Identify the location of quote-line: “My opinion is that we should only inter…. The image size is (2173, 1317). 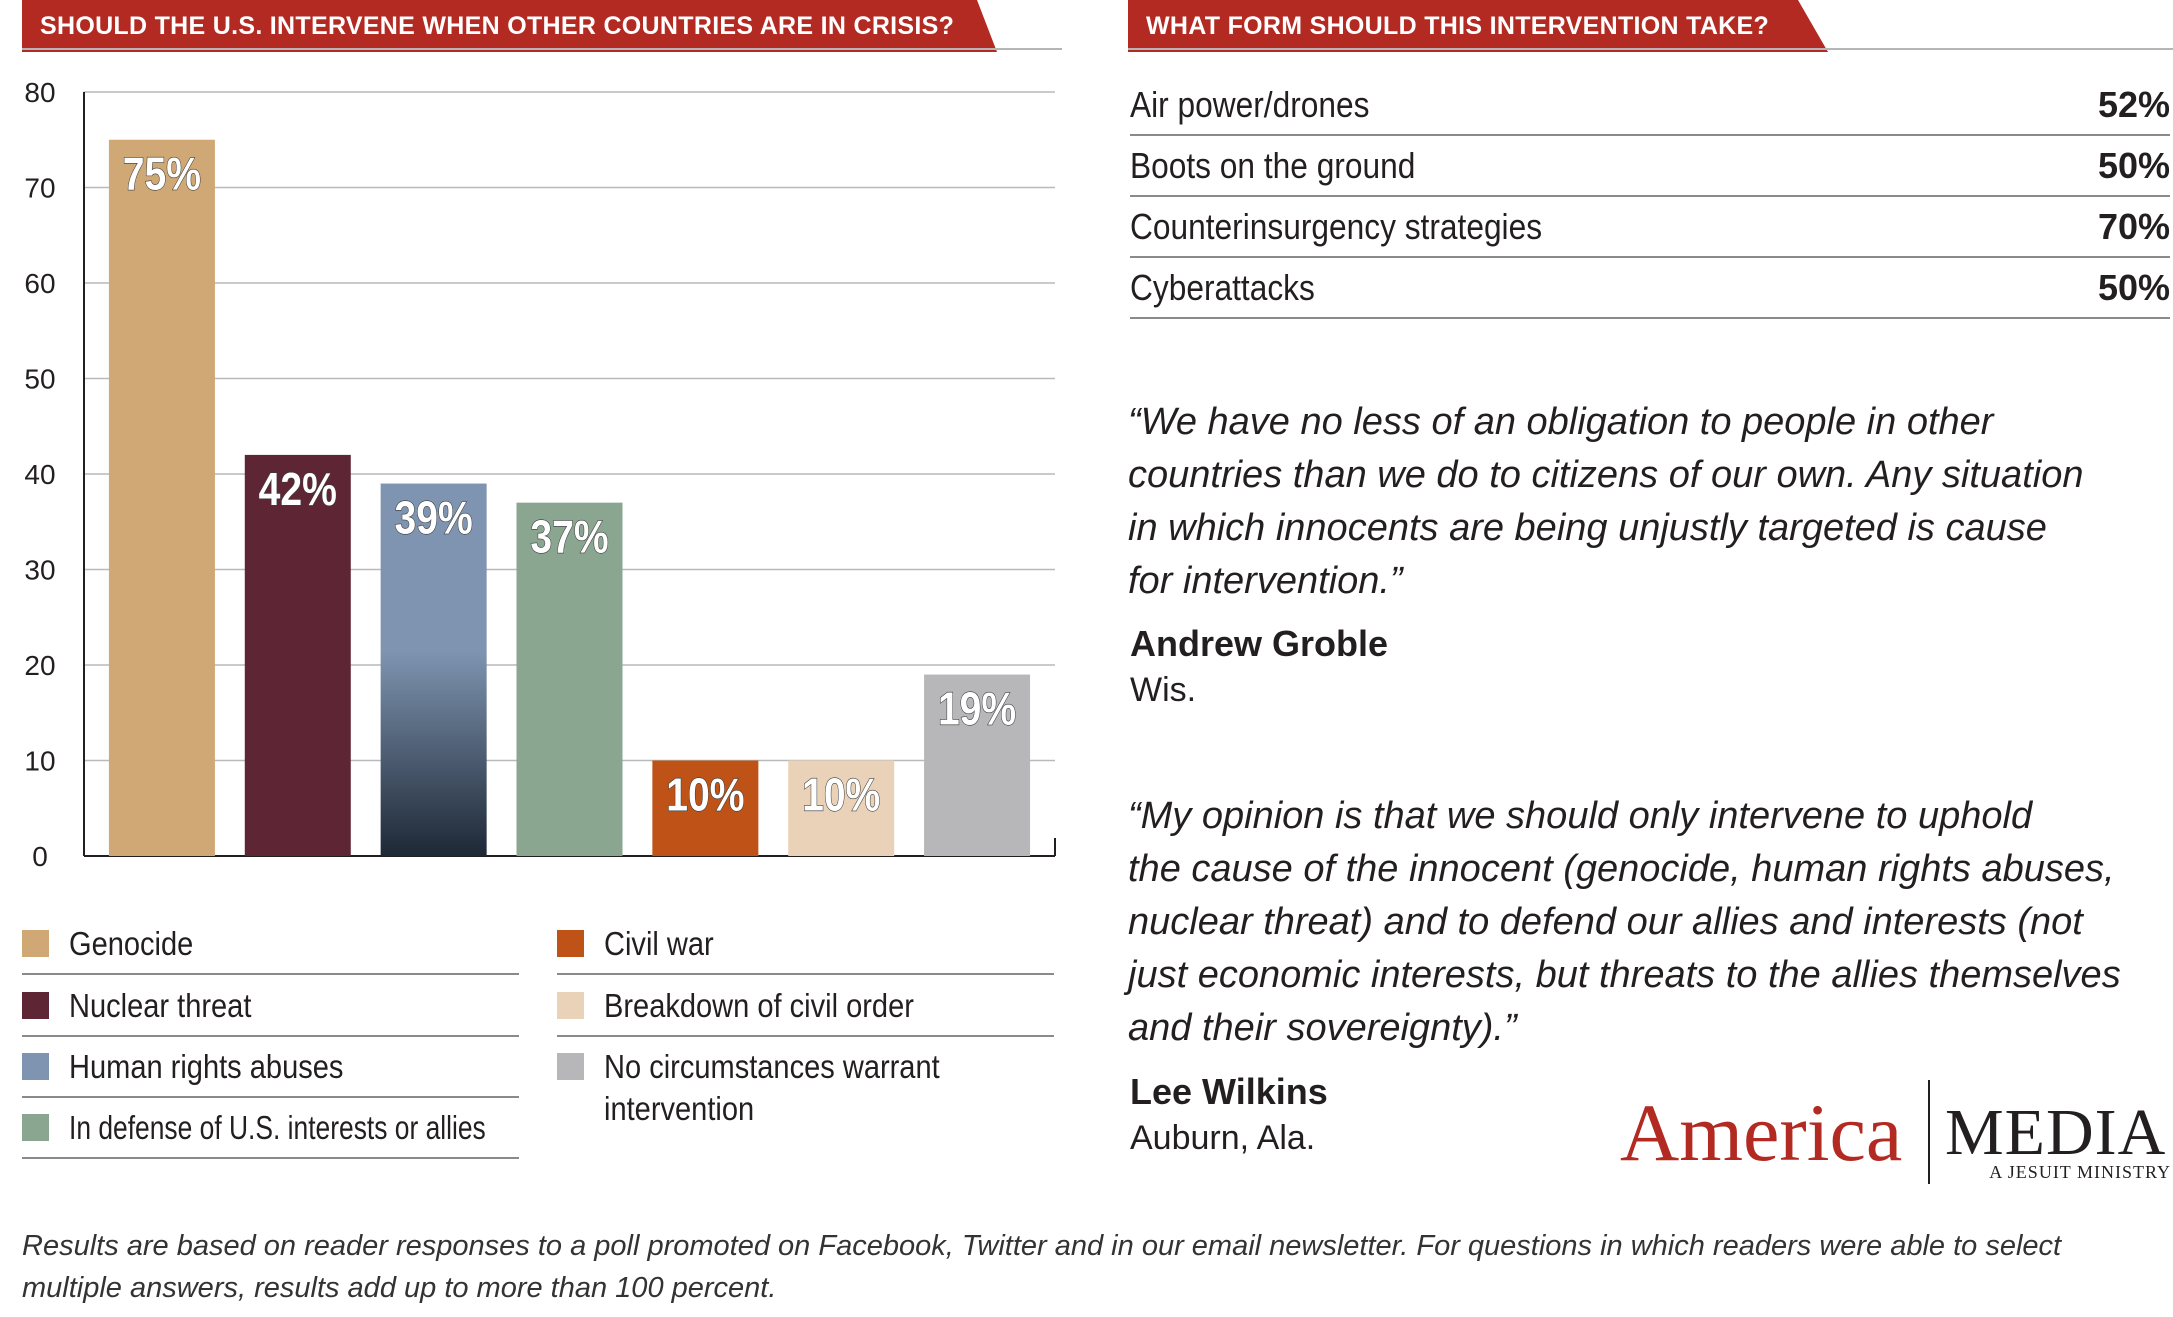
(1580, 816).